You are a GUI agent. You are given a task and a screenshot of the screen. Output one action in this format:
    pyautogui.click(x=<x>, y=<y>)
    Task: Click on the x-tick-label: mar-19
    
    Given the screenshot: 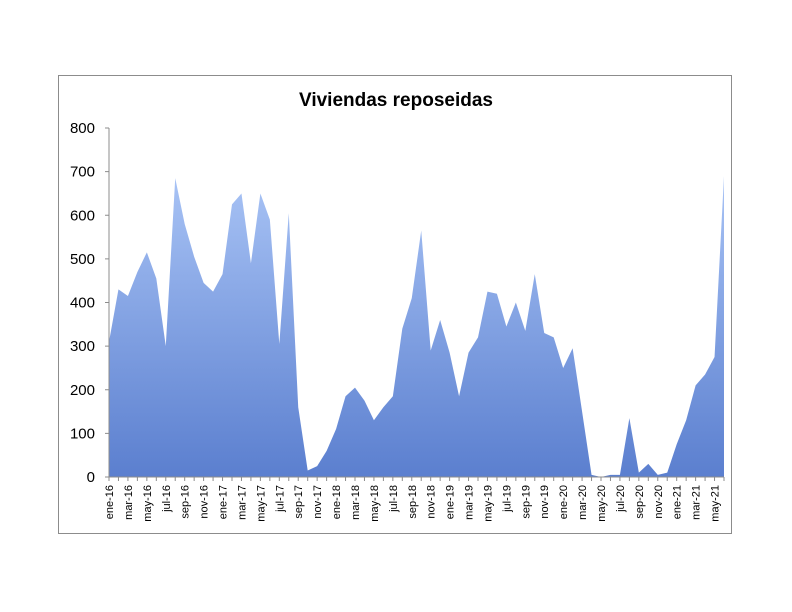 What is the action you would take?
    pyautogui.click(x=470, y=502)
    